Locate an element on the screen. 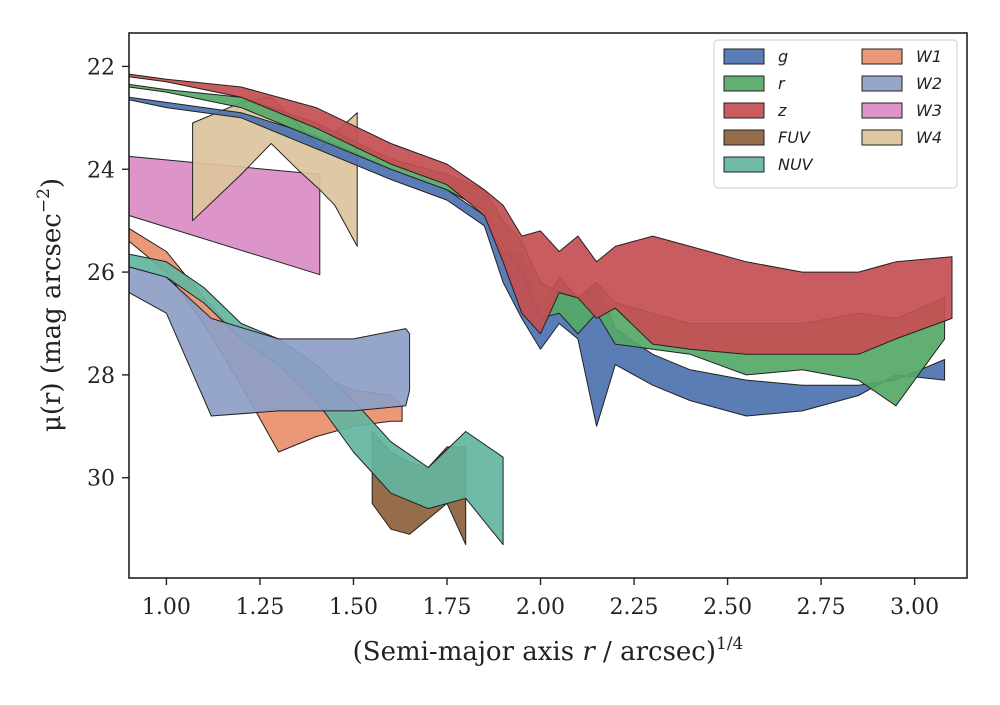 The width and height of the screenshot is (1000, 705). legend-swatch-w2 is located at coordinates (882, 83).